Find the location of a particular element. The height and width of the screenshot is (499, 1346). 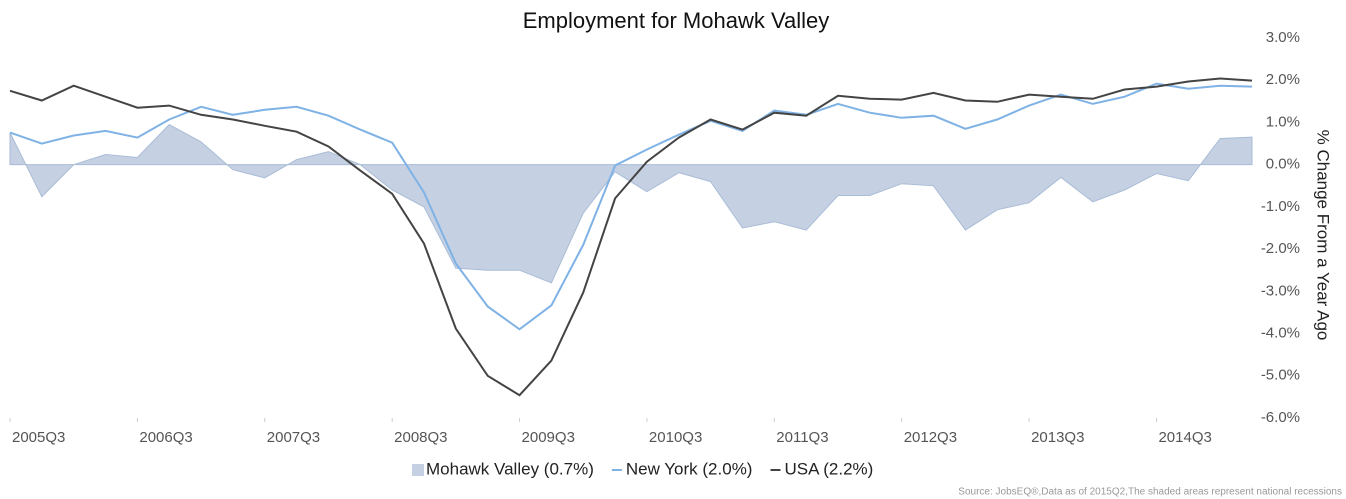

x-tick-label: 2010Q3 is located at coordinates (675, 437).